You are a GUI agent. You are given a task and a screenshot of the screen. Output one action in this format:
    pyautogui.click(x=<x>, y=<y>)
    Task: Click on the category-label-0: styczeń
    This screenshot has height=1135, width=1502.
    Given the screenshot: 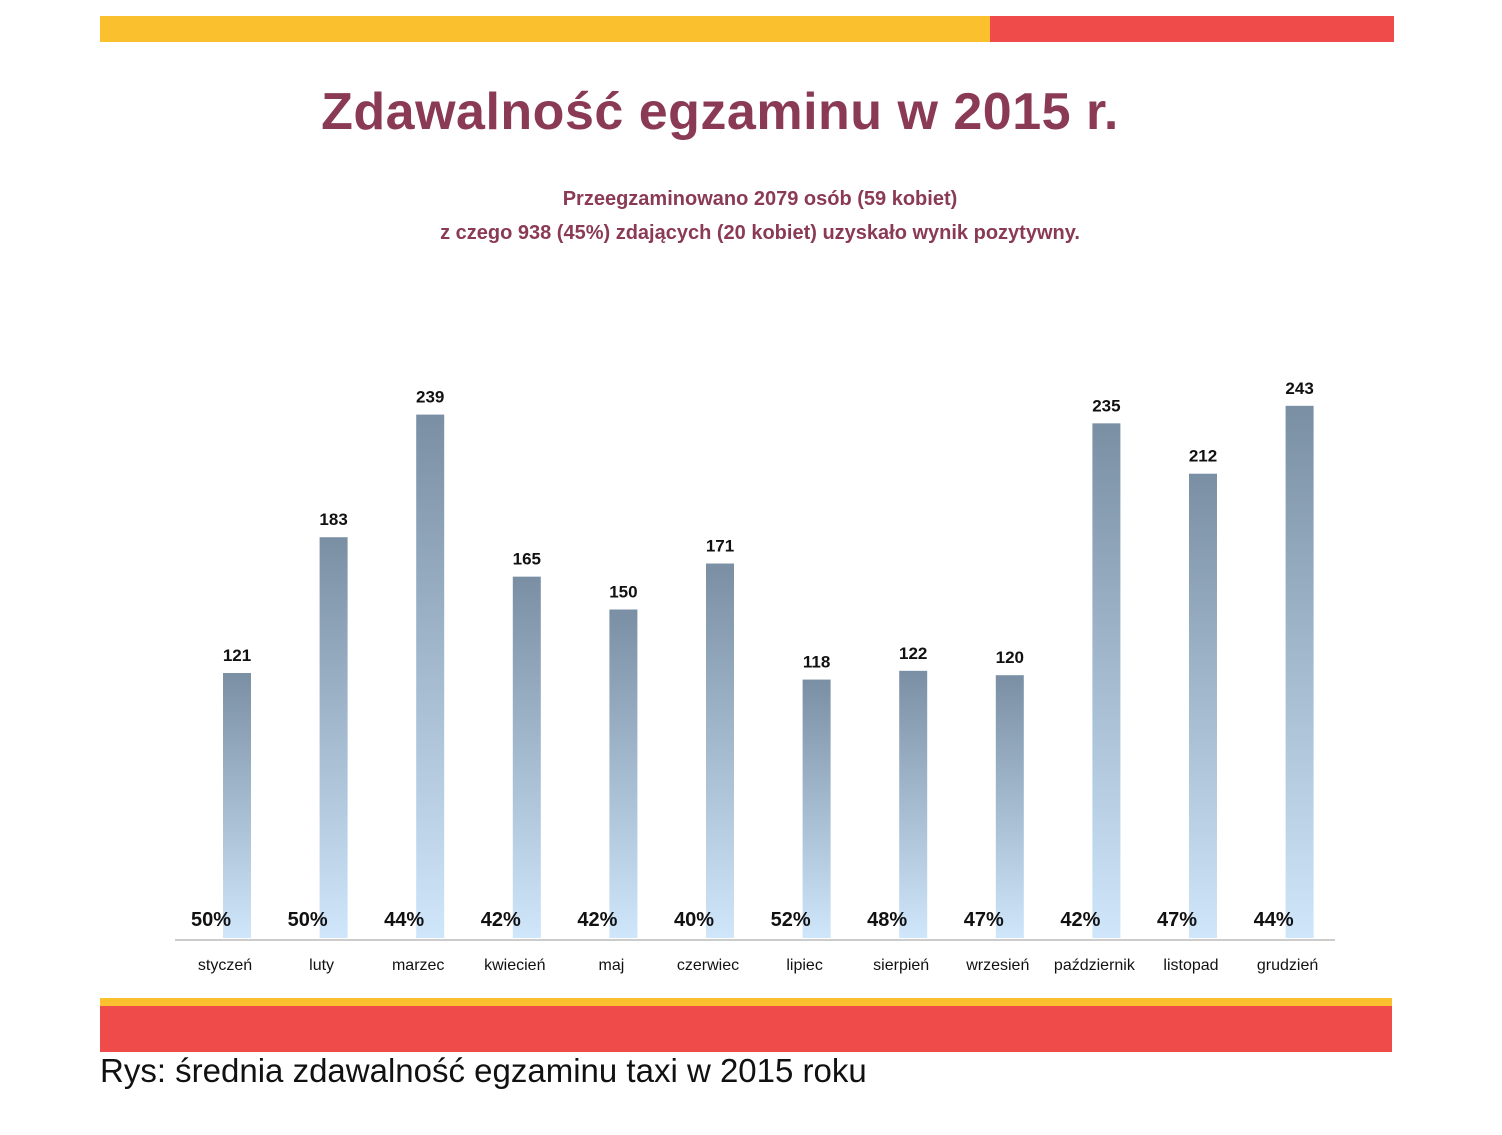 What is the action you would take?
    pyautogui.click(x=225, y=965)
    